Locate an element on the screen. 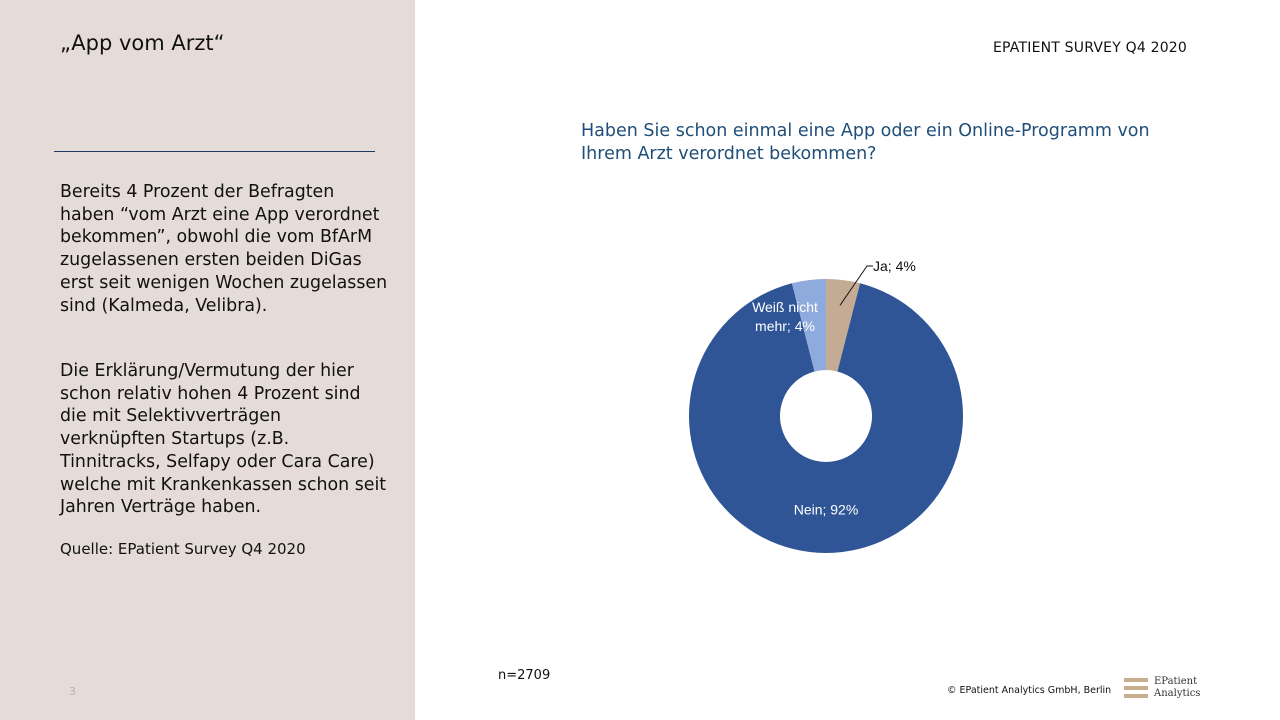 The height and width of the screenshot is (720, 1280). logo-text: EPatient Analytics is located at coordinates (1177, 688).